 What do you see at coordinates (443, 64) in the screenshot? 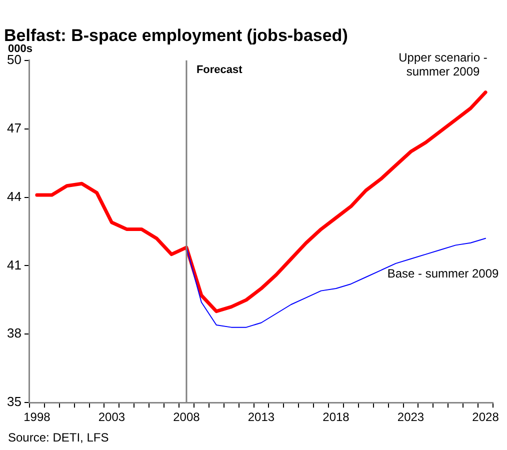
I see `series-label: Upper scenario - summer 2009` at bounding box center [443, 64].